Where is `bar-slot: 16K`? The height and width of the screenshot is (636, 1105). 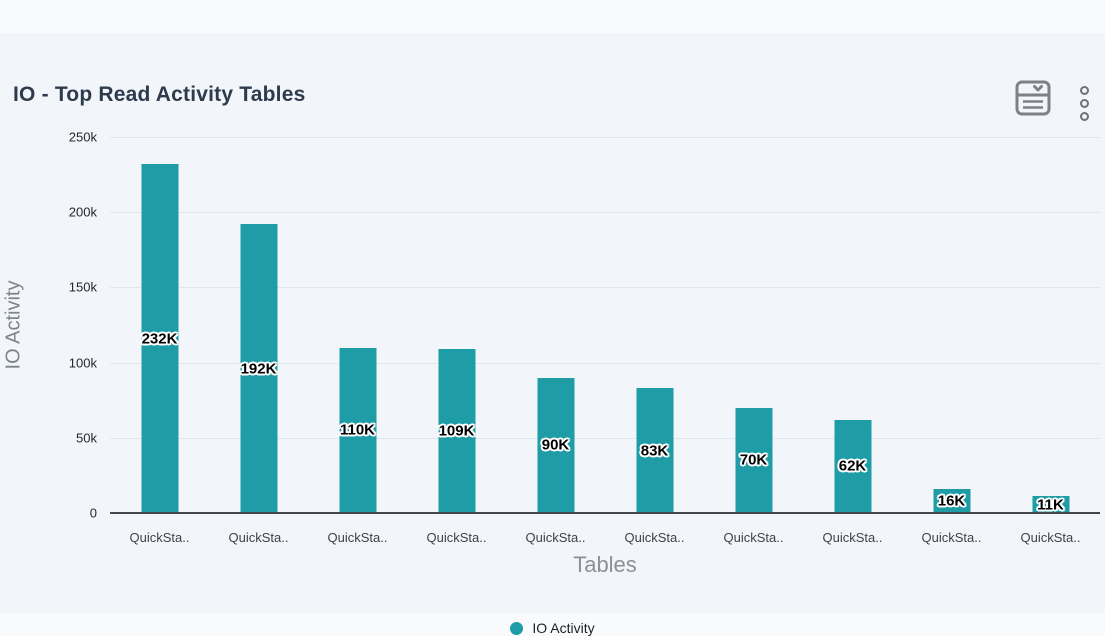 bar-slot: 16K is located at coordinates (951, 325).